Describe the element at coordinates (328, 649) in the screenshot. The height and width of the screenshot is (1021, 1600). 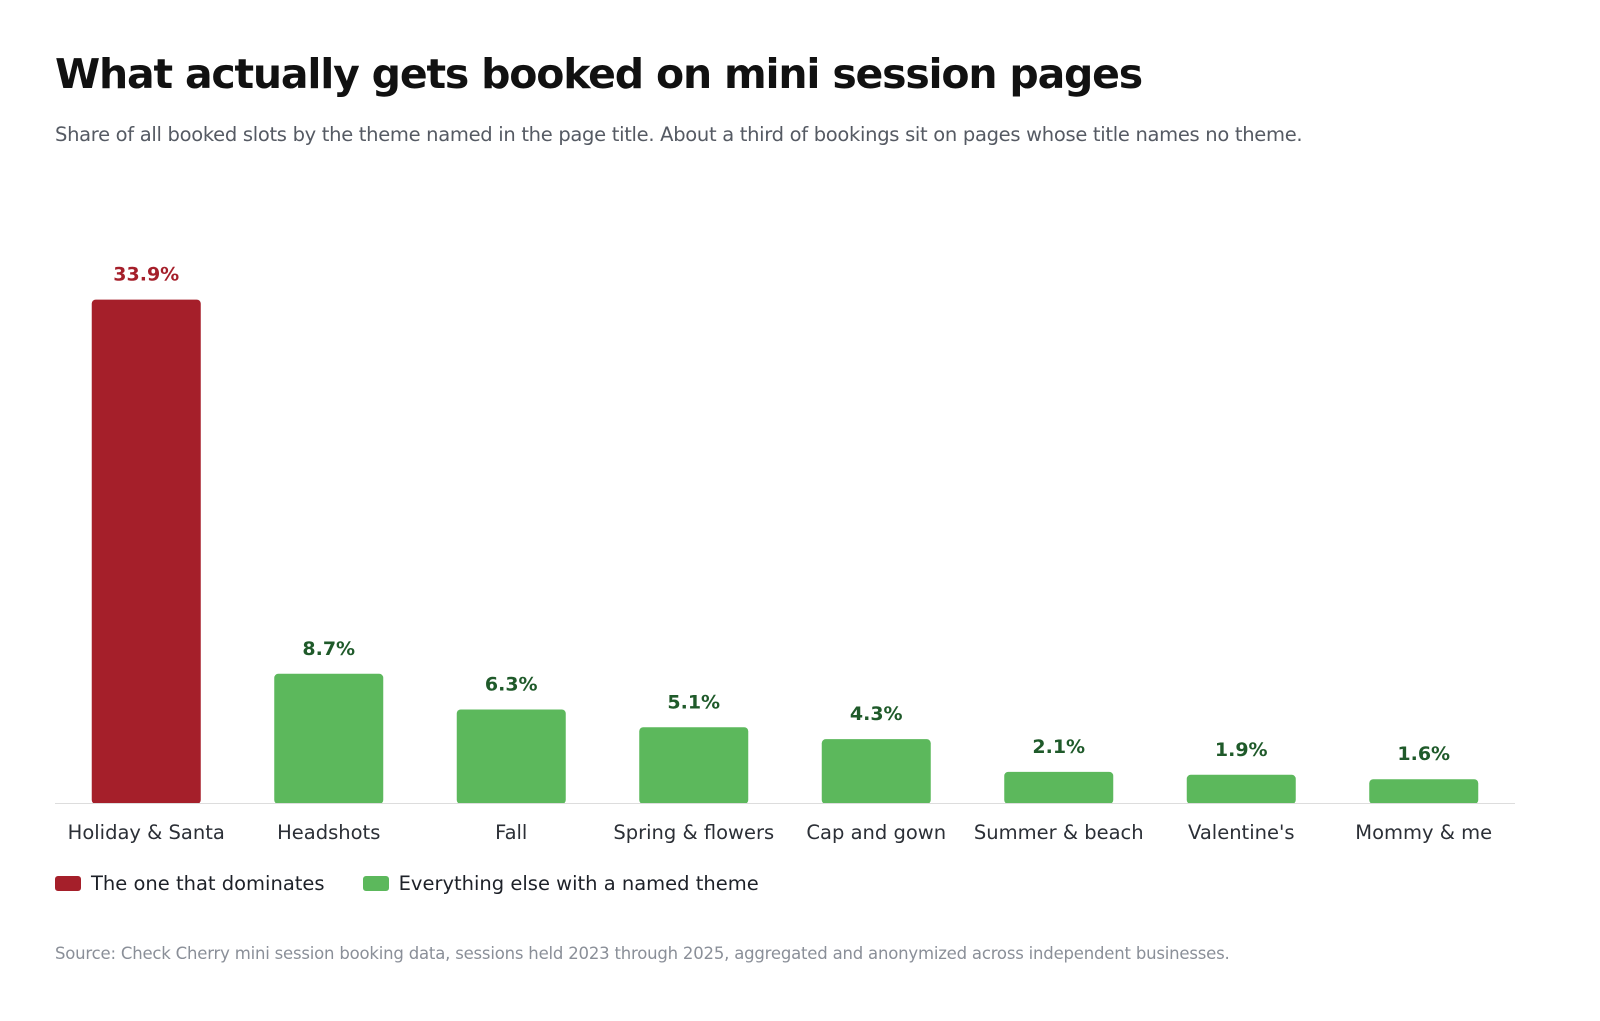
I see `value-label-headshots: 8.7%` at that location.